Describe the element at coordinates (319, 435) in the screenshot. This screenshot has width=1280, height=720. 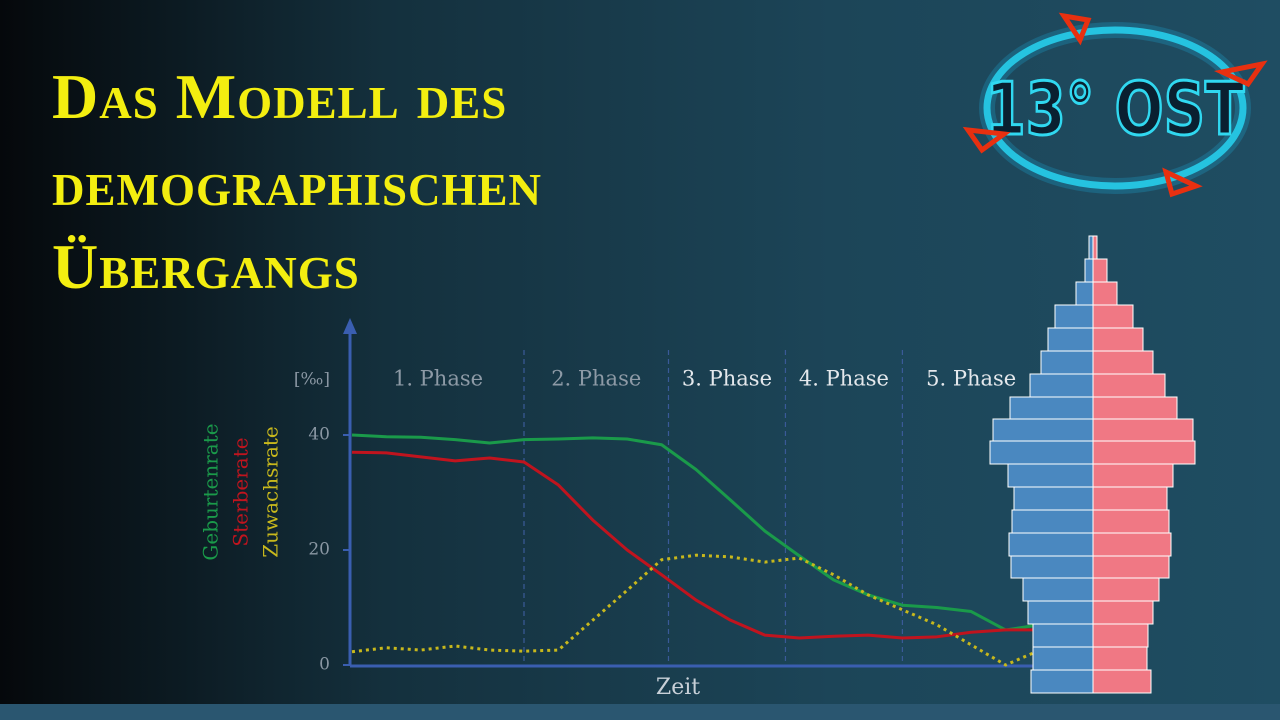
I see `y-tick-label: 40` at that location.